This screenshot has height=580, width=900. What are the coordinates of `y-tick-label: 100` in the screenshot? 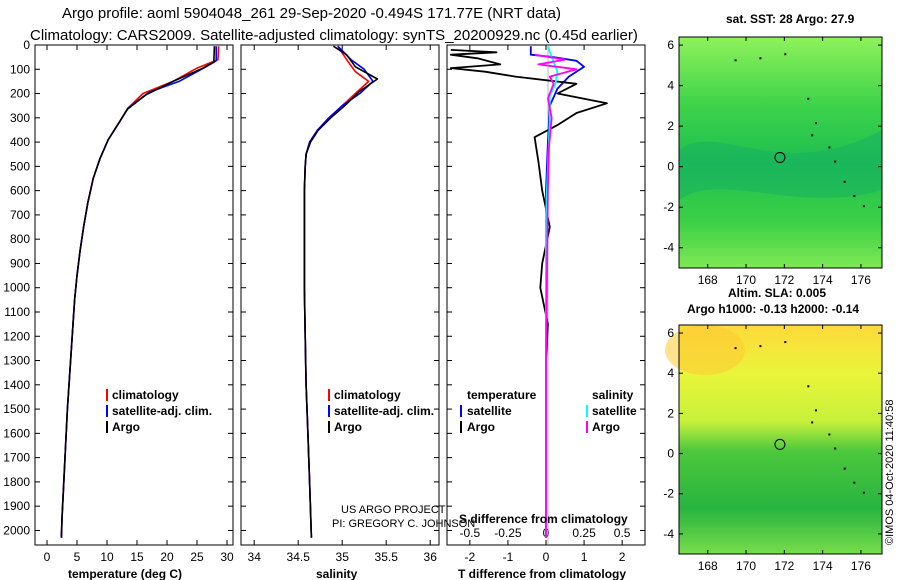 It's located at (20, 69).